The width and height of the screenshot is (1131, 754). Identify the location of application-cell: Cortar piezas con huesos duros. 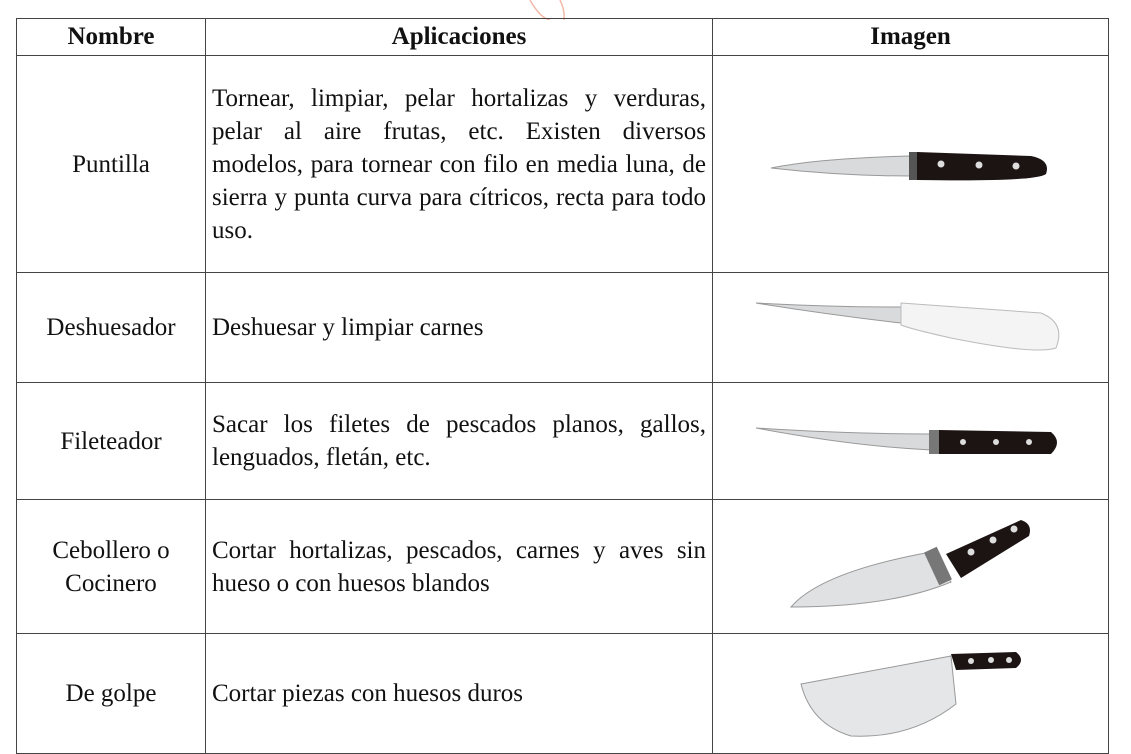
(459, 693).